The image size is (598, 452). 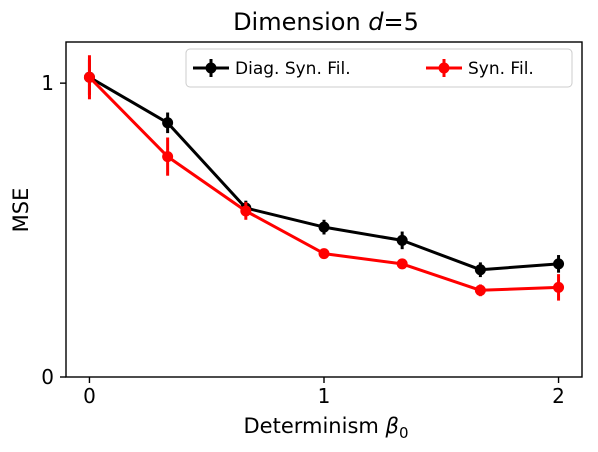 I want to click on legend: Diag. Syn. Fil. Syn. Fil., so click(x=379, y=68).